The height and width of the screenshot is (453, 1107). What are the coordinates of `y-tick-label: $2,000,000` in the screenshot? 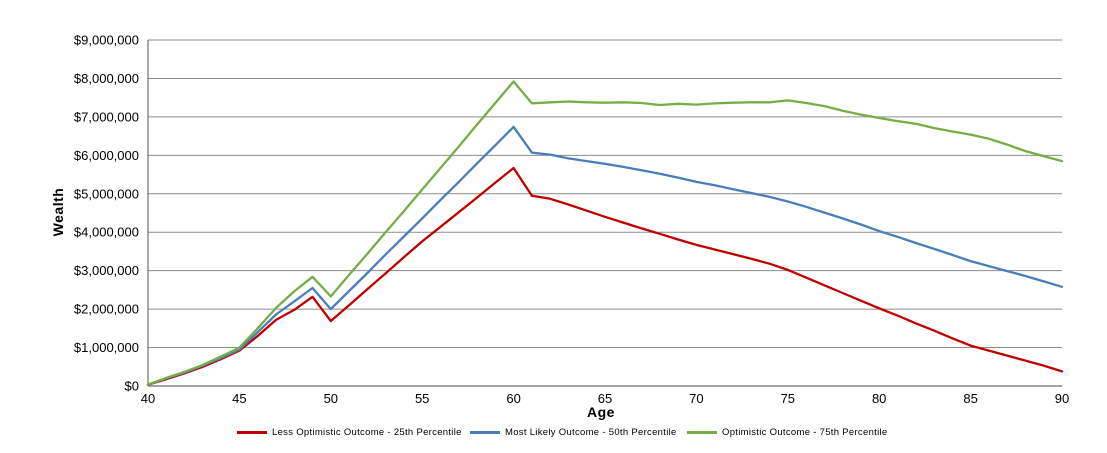 It's located at (106, 309).